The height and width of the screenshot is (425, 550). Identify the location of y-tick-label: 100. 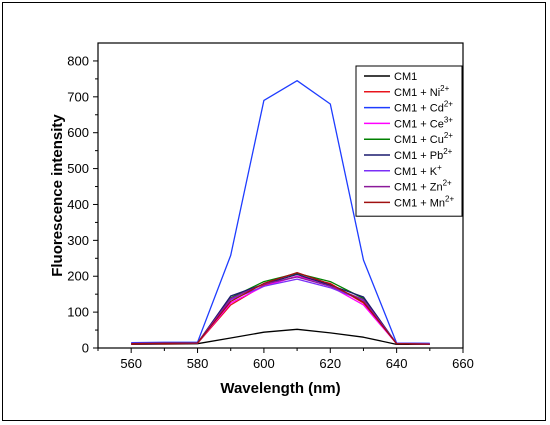
(78, 312).